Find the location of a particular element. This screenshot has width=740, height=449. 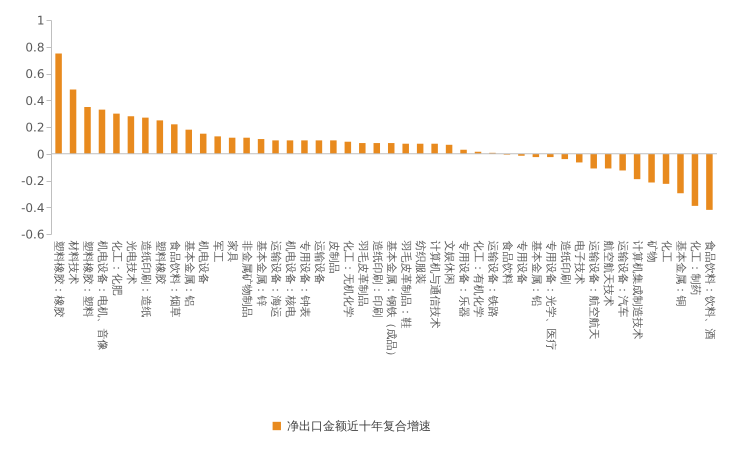

x-tick-label: 光电技术 is located at coordinates (131, 262).